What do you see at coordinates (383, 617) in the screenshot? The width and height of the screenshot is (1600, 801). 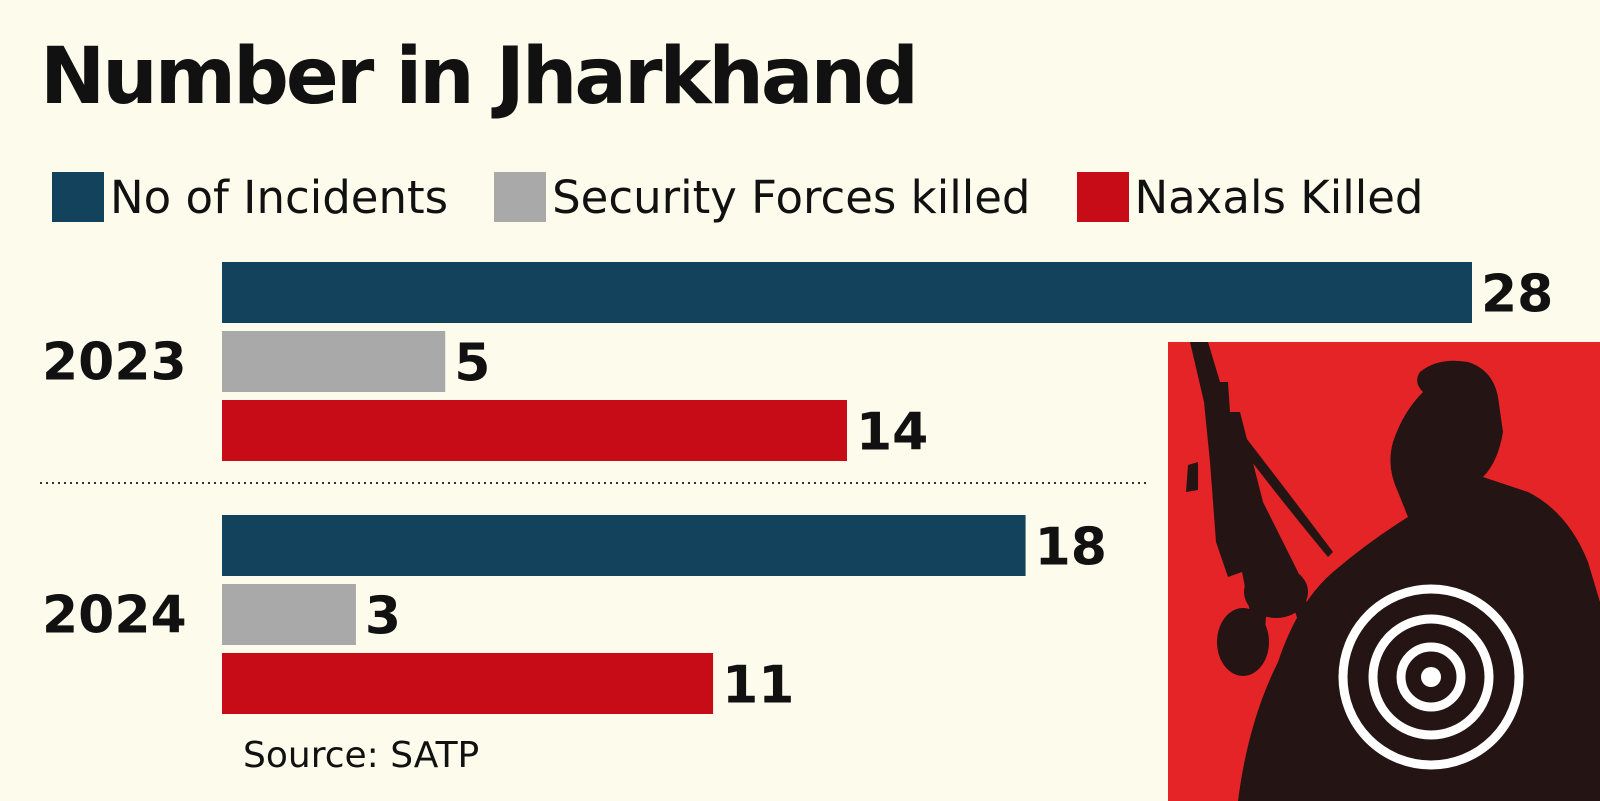 I see `data-label-security-forces-2024: 3` at bounding box center [383, 617].